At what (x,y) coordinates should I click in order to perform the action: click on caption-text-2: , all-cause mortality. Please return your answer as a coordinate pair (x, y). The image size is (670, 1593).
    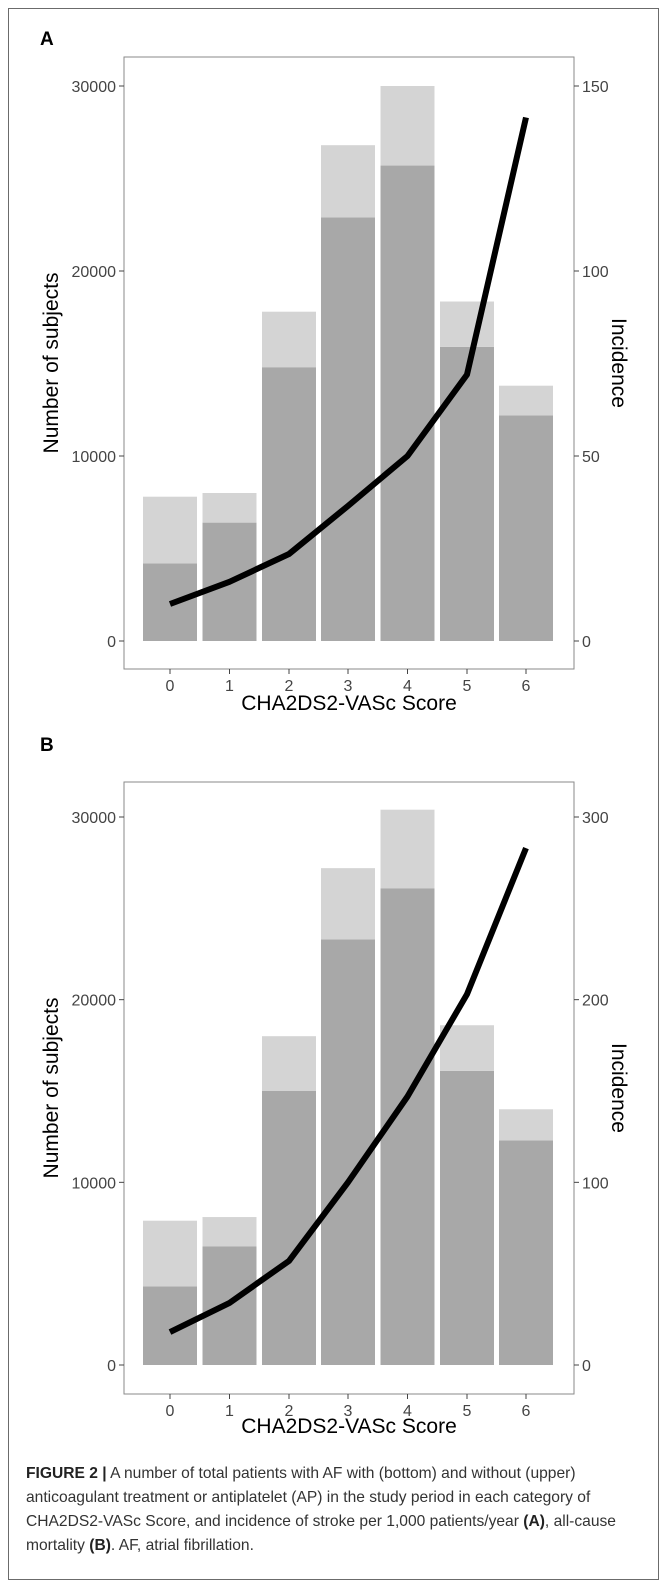
    Looking at the image, I should click on (321, 1533).